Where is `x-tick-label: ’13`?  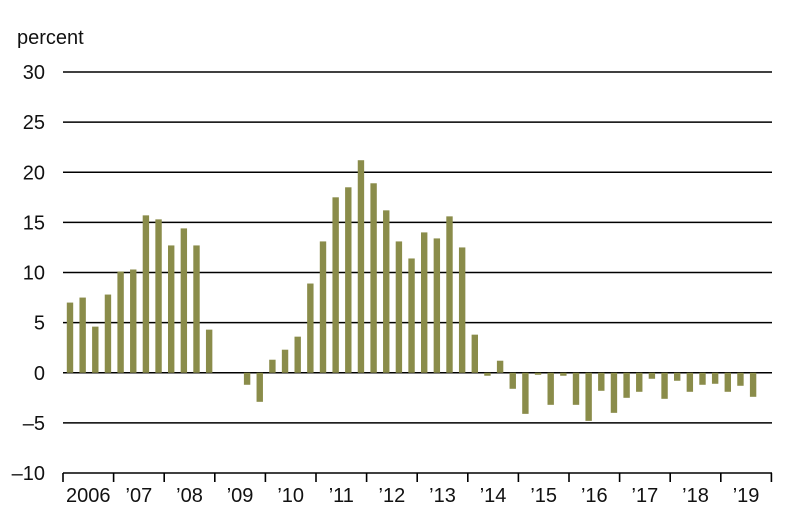 x-tick-label: ’13 is located at coordinates (442, 496).